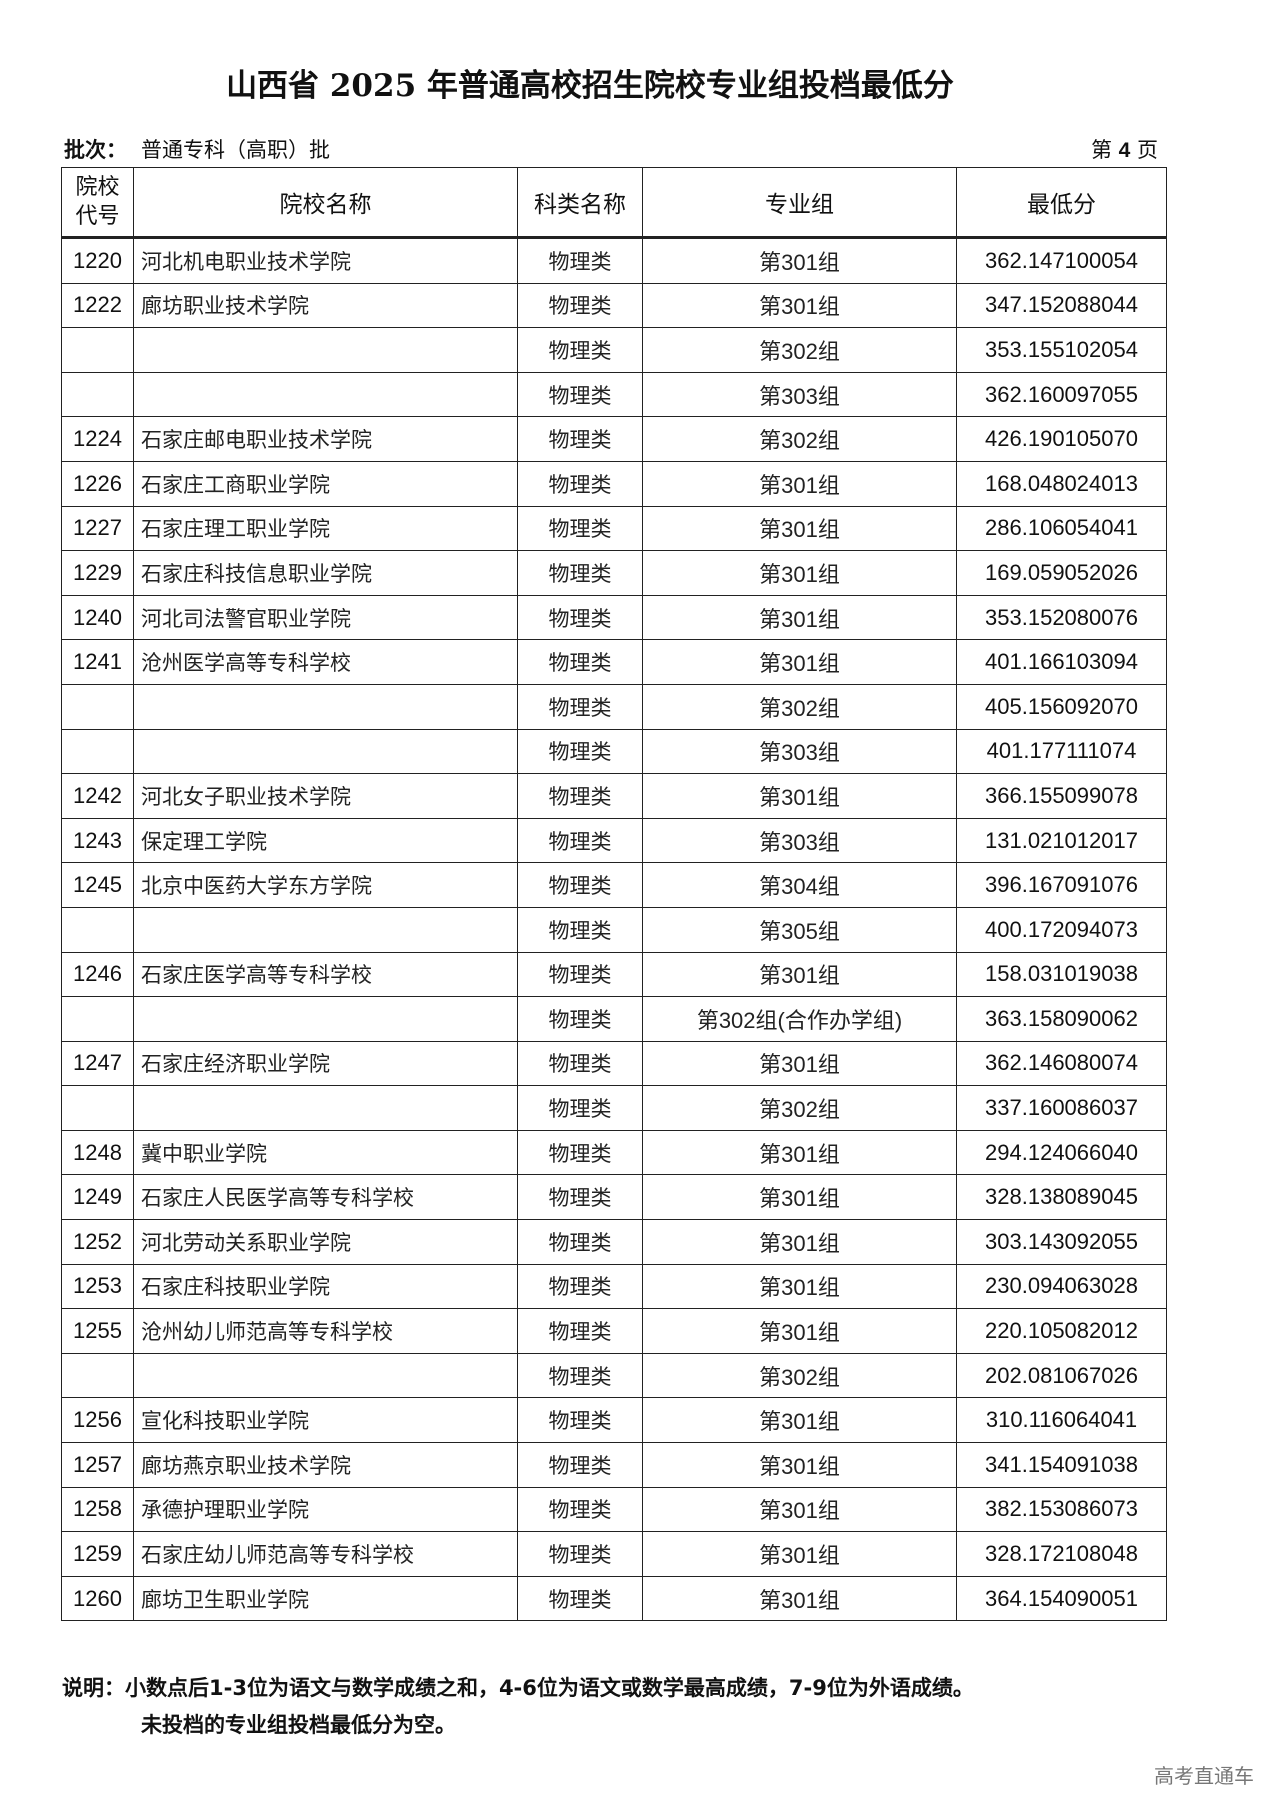 The image size is (1280, 1811). Describe the element at coordinates (325, 1152) in the screenshot. I see `cell-name: 冀中职业学院` at that location.